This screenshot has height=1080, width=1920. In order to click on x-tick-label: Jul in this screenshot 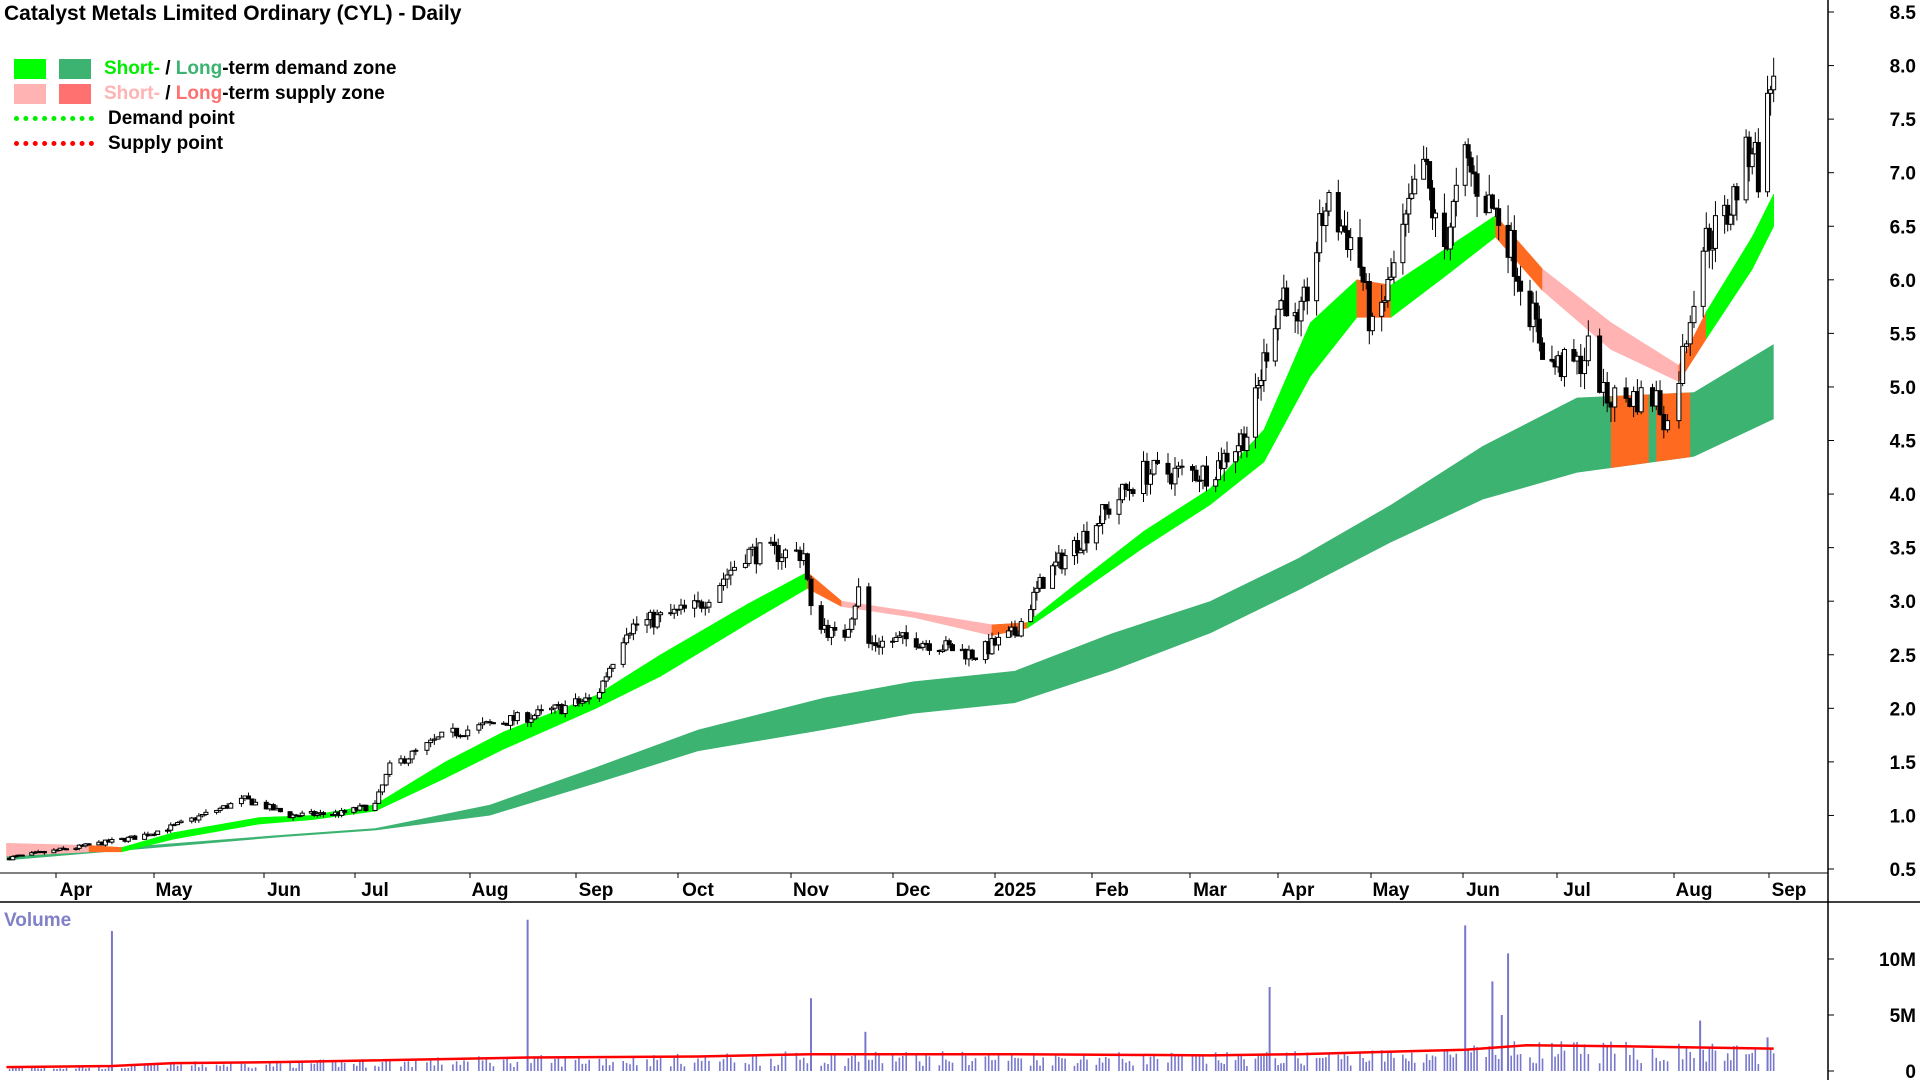, I will do `click(1576, 890)`.